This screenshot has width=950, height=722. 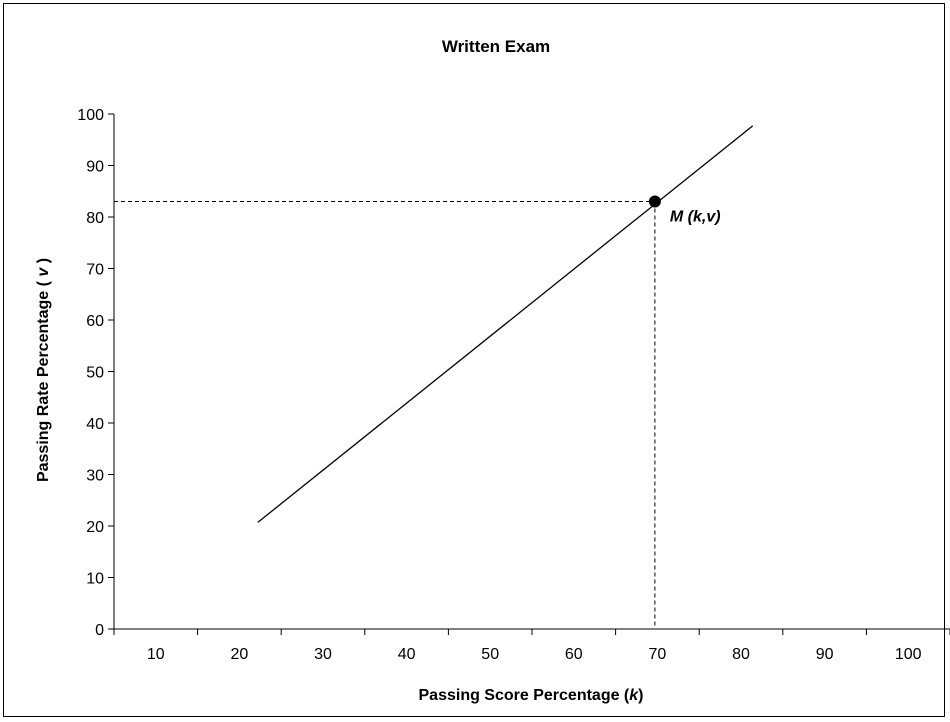 What do you see at coordinates (407, 654) in the screenshot?
I see `x-tick-label: 40` at bounding box center [407, 654].